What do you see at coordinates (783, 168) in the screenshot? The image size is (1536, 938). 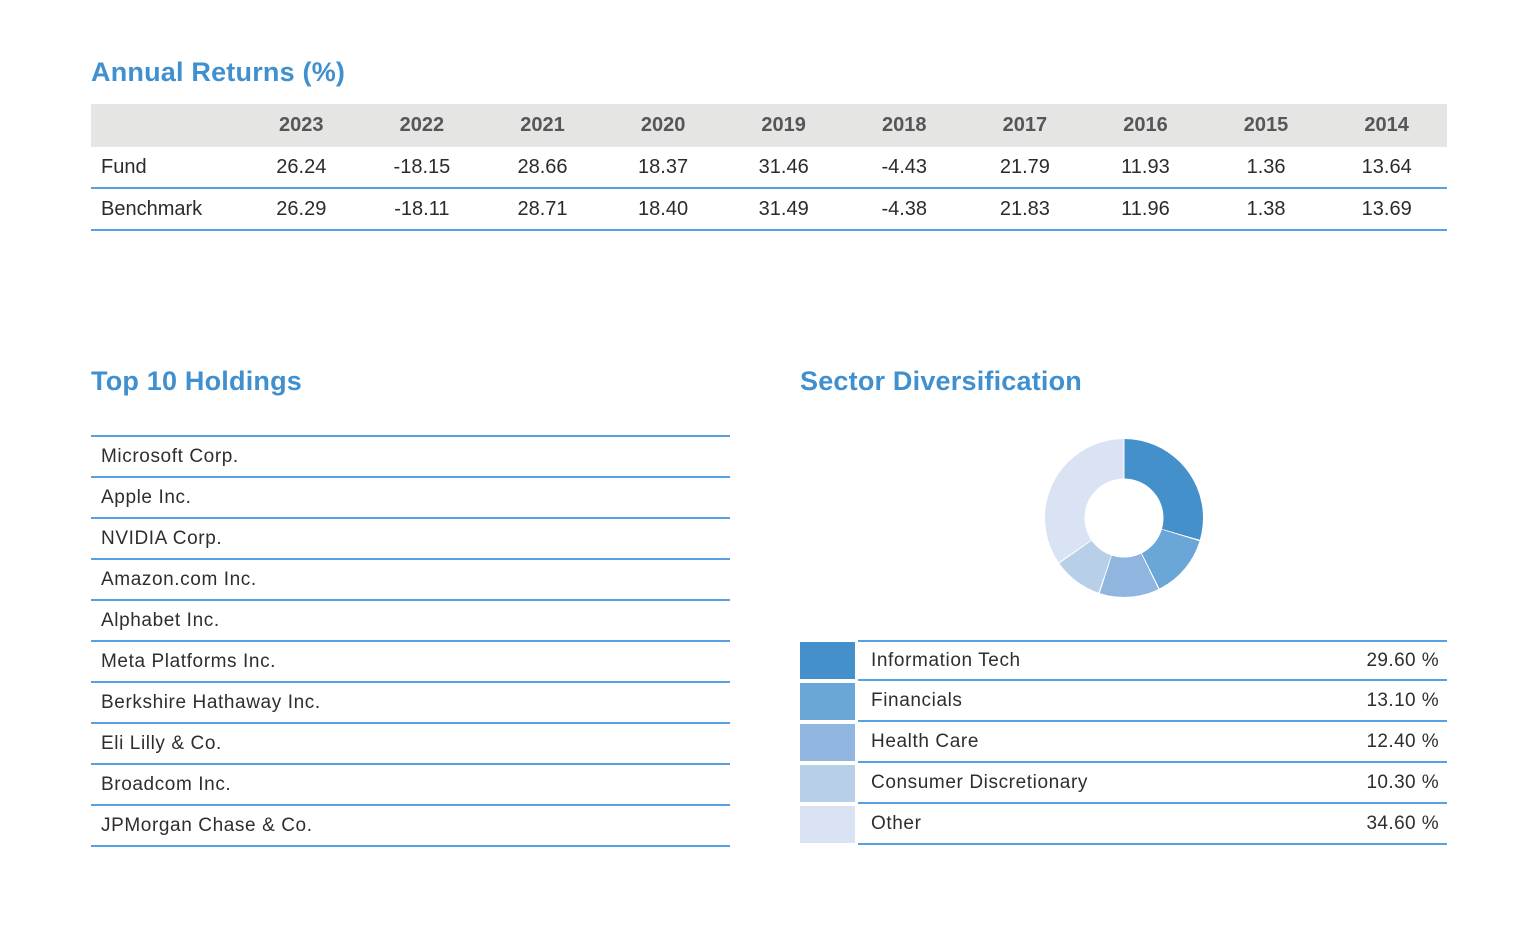 I see `return-value: 31.46` at bounding box center [783, 168].